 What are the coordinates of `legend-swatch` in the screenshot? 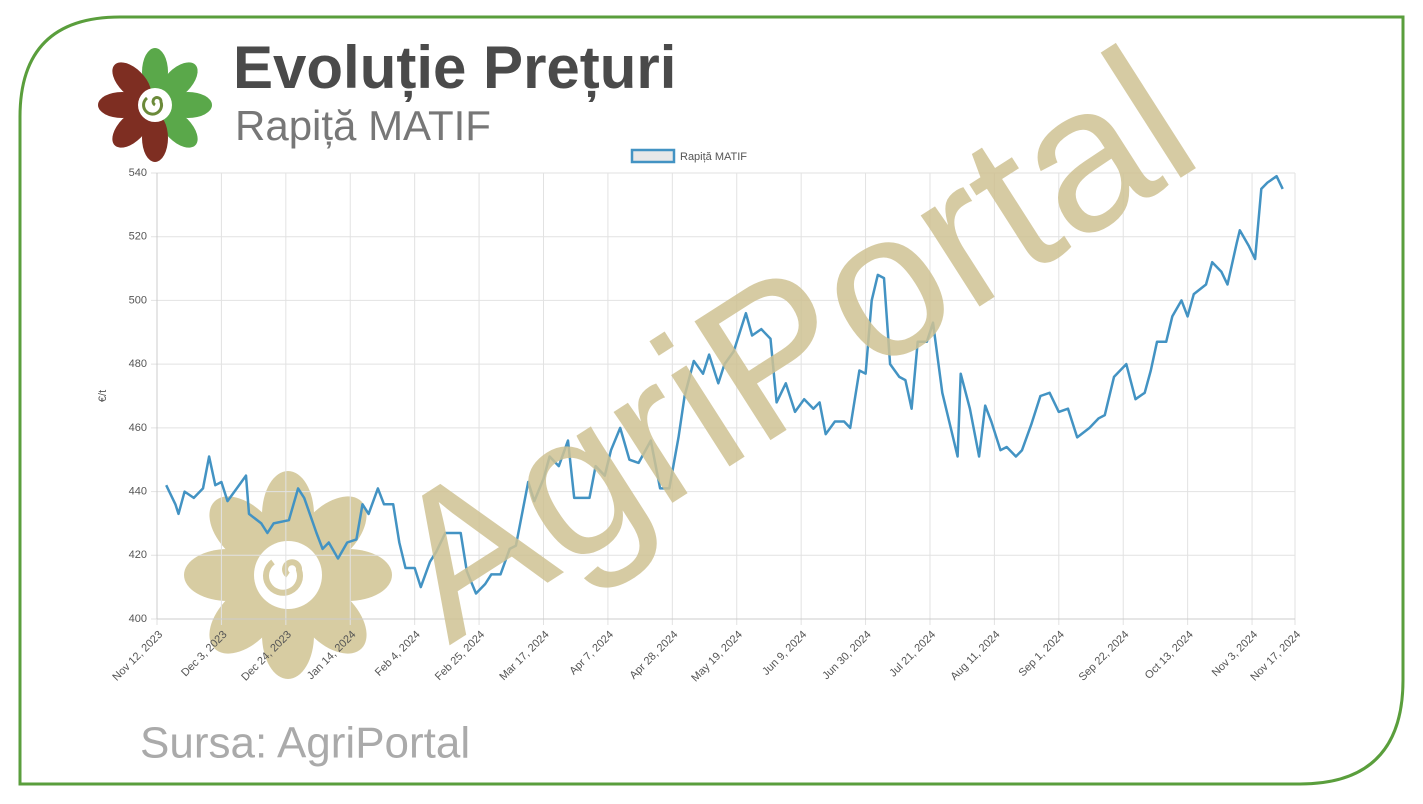 It's located at (653, 156).